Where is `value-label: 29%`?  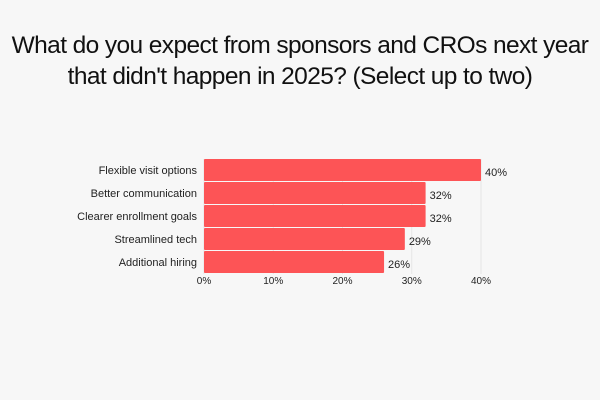 value-label: 29% is located at coordinates (420, 242).